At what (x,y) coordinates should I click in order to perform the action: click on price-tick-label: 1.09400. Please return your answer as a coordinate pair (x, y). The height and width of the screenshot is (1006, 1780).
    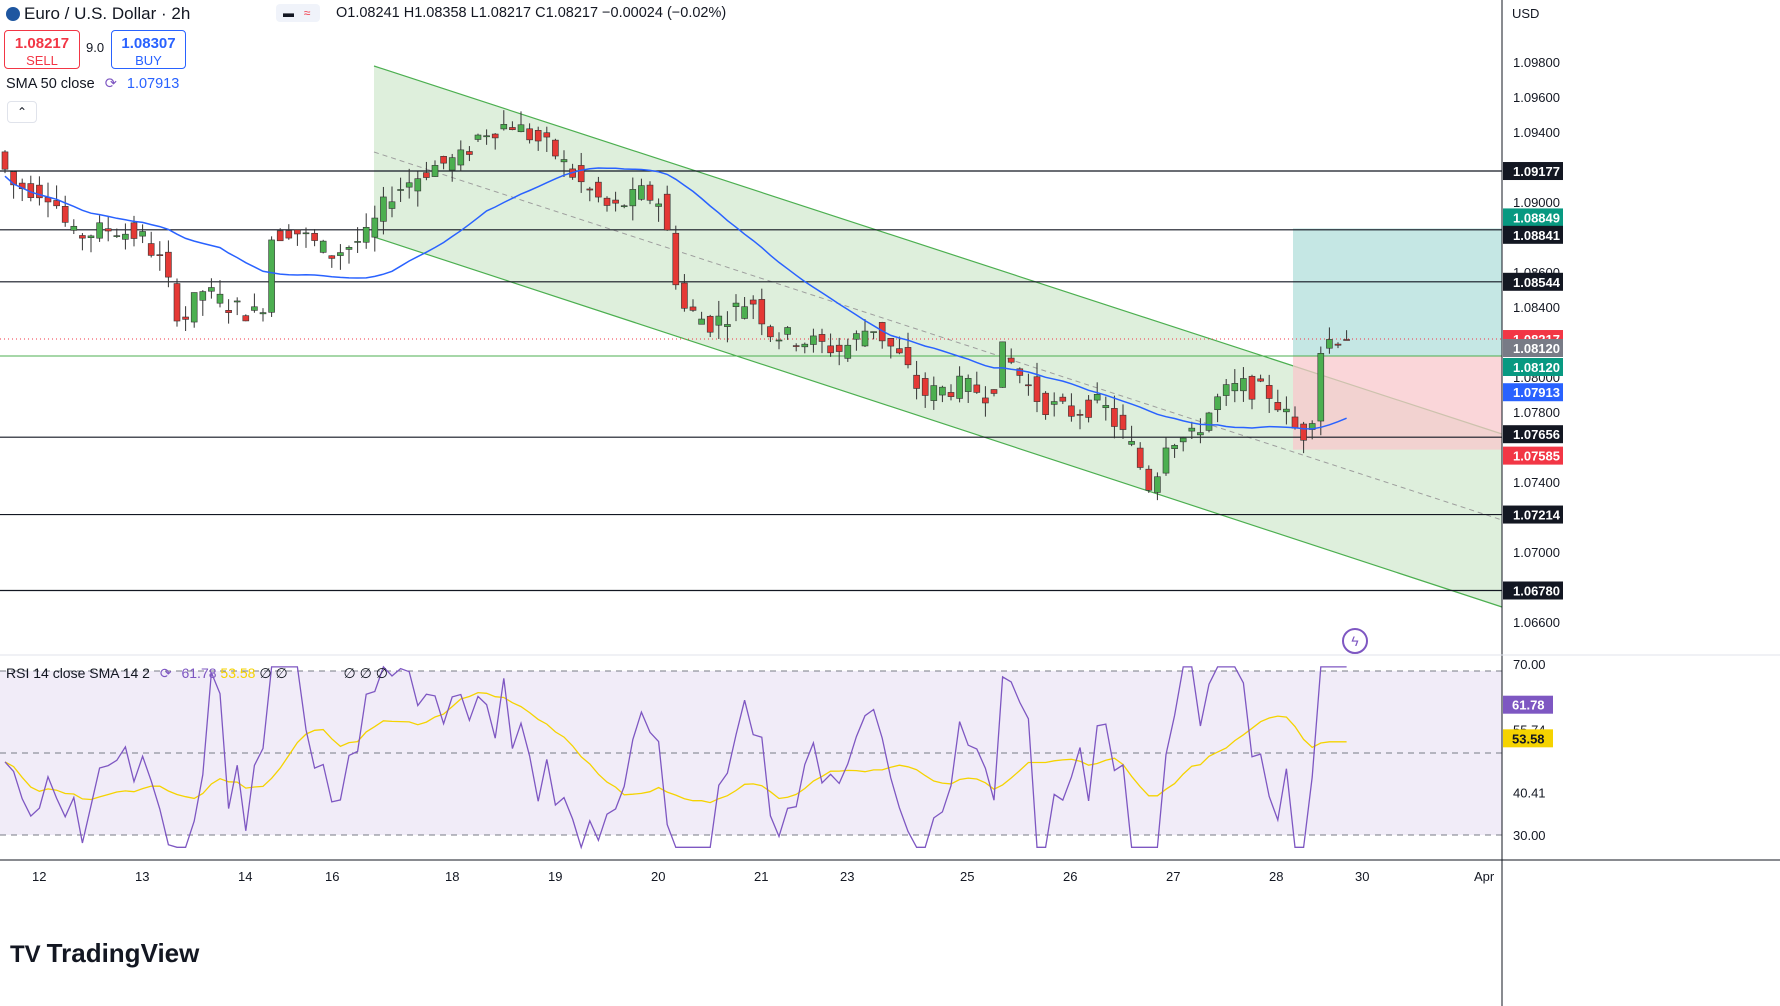
    Looking at the image, I should click on (1536, 132).